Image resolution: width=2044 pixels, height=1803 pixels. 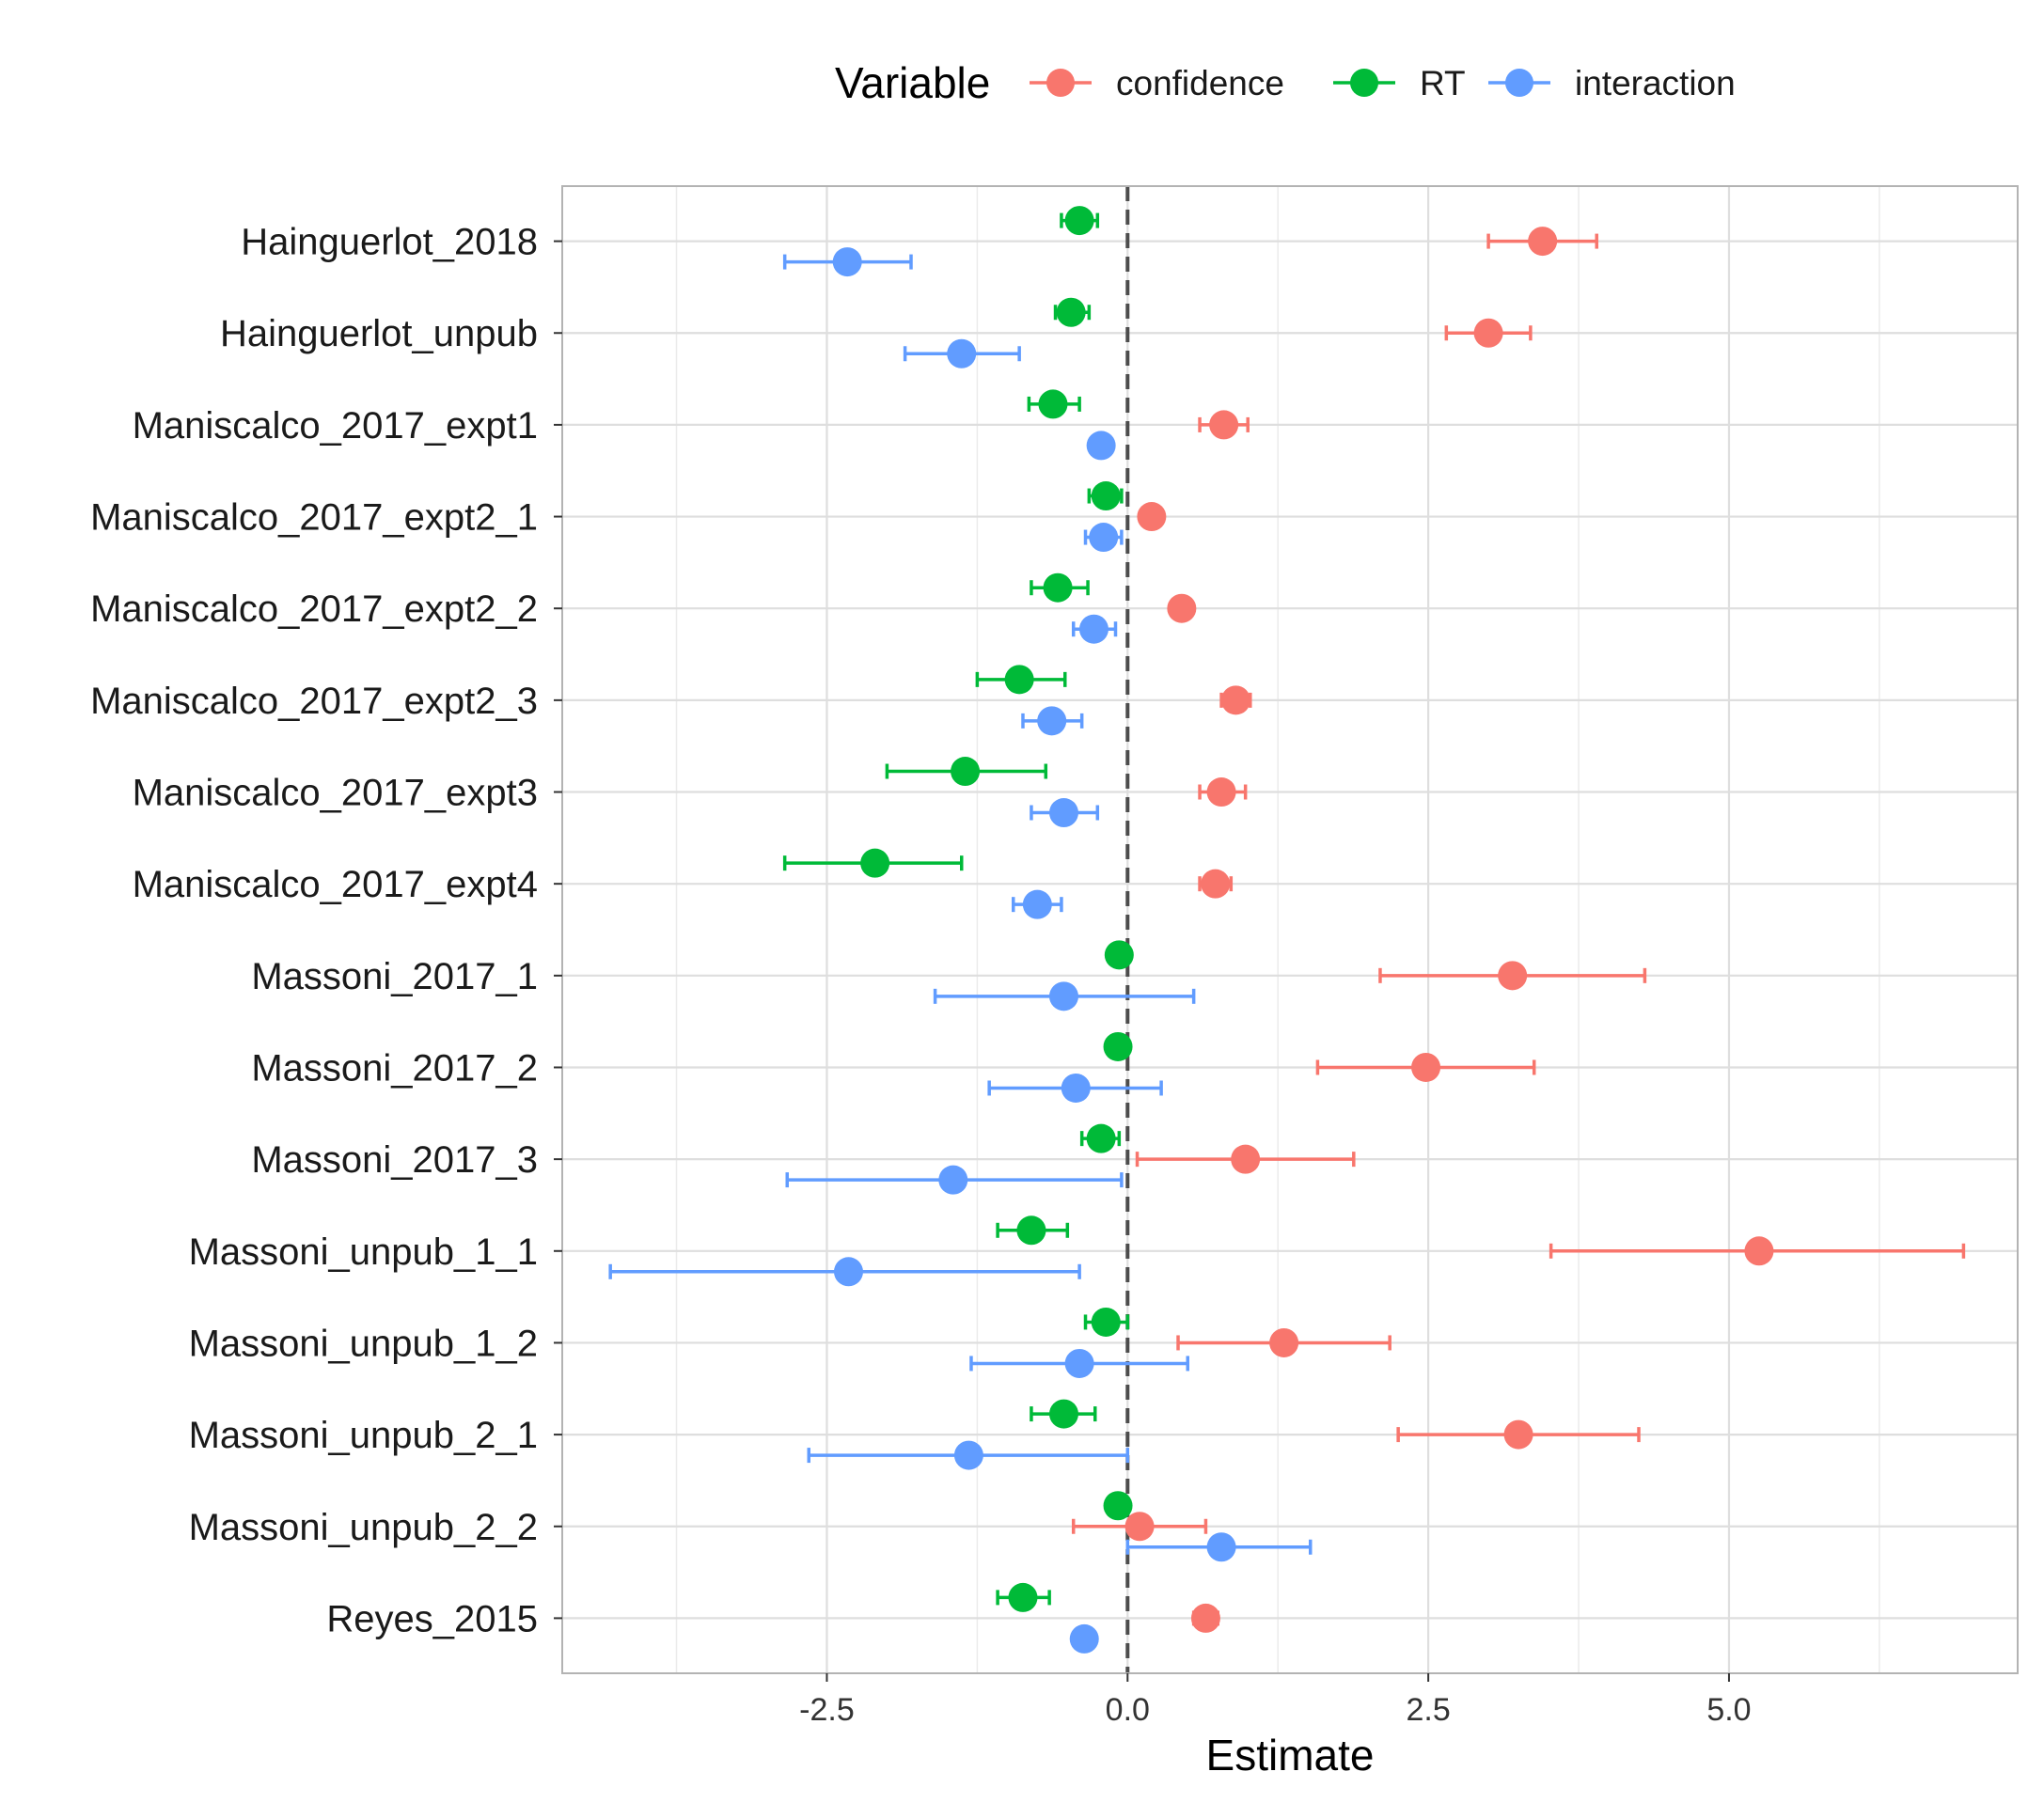 I want to click on legend-label-RT: RT, so click(x=1443, y=83).